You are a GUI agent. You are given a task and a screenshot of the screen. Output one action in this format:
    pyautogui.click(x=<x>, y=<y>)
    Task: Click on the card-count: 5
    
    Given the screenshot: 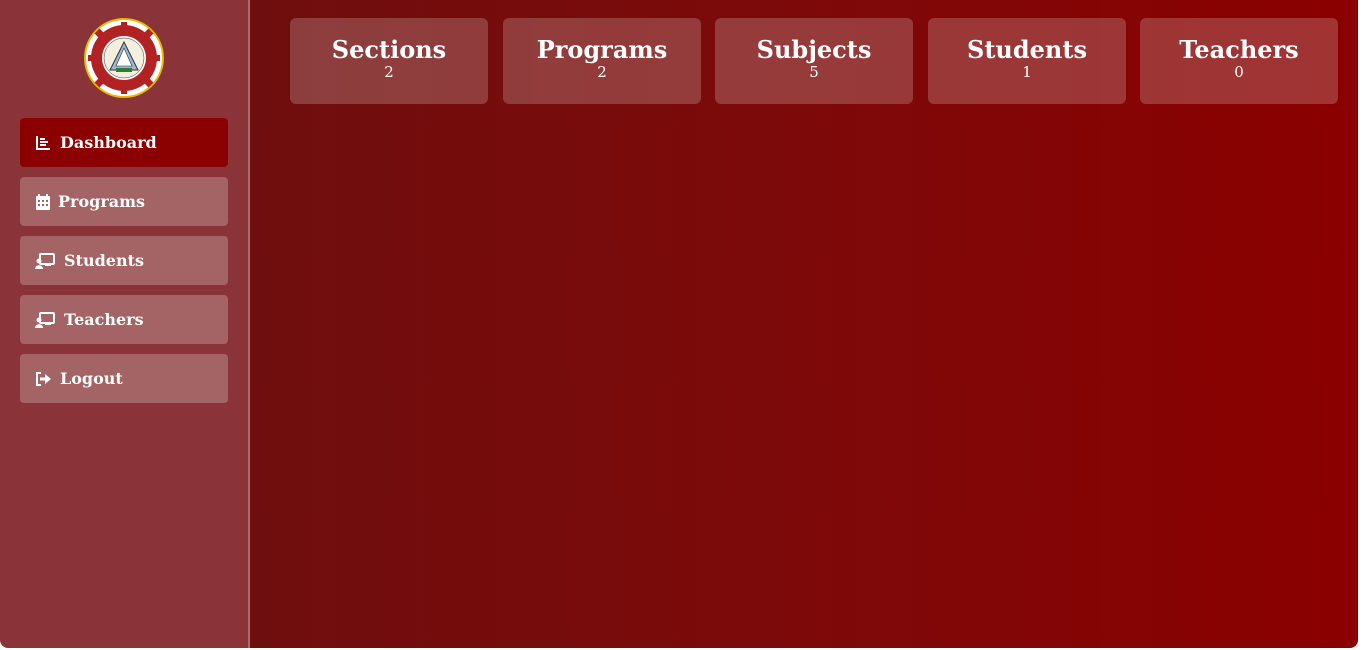 What is the action you would take?
    pyautogui.click(x=814, y=72)
    